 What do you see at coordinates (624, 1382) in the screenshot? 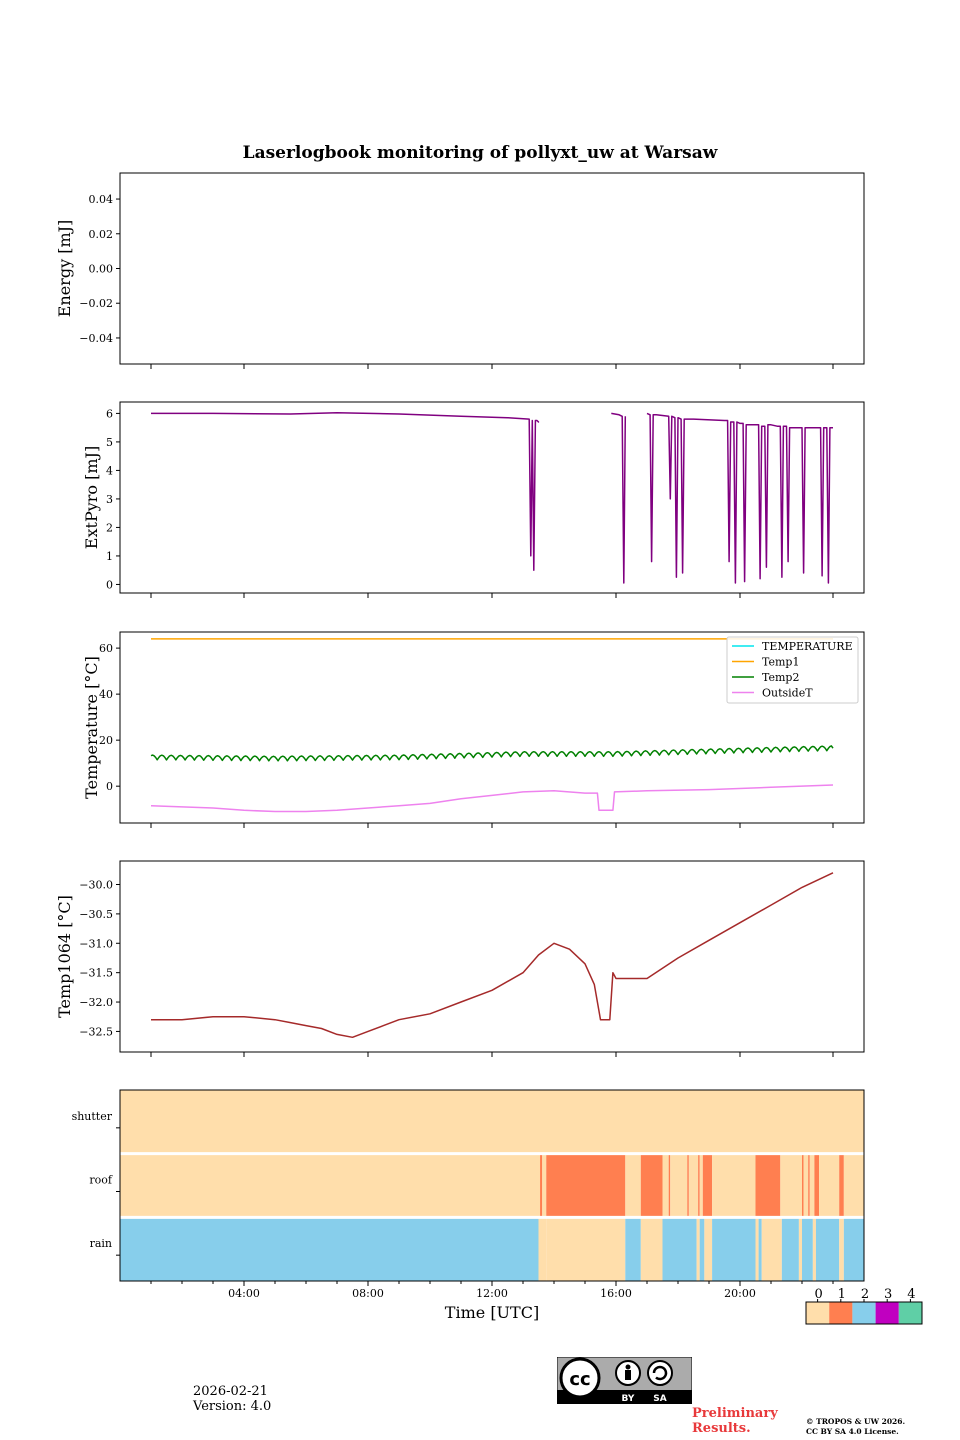
I see `cc-license-badge: cc BY SA` at bounding box center [624, 1382].